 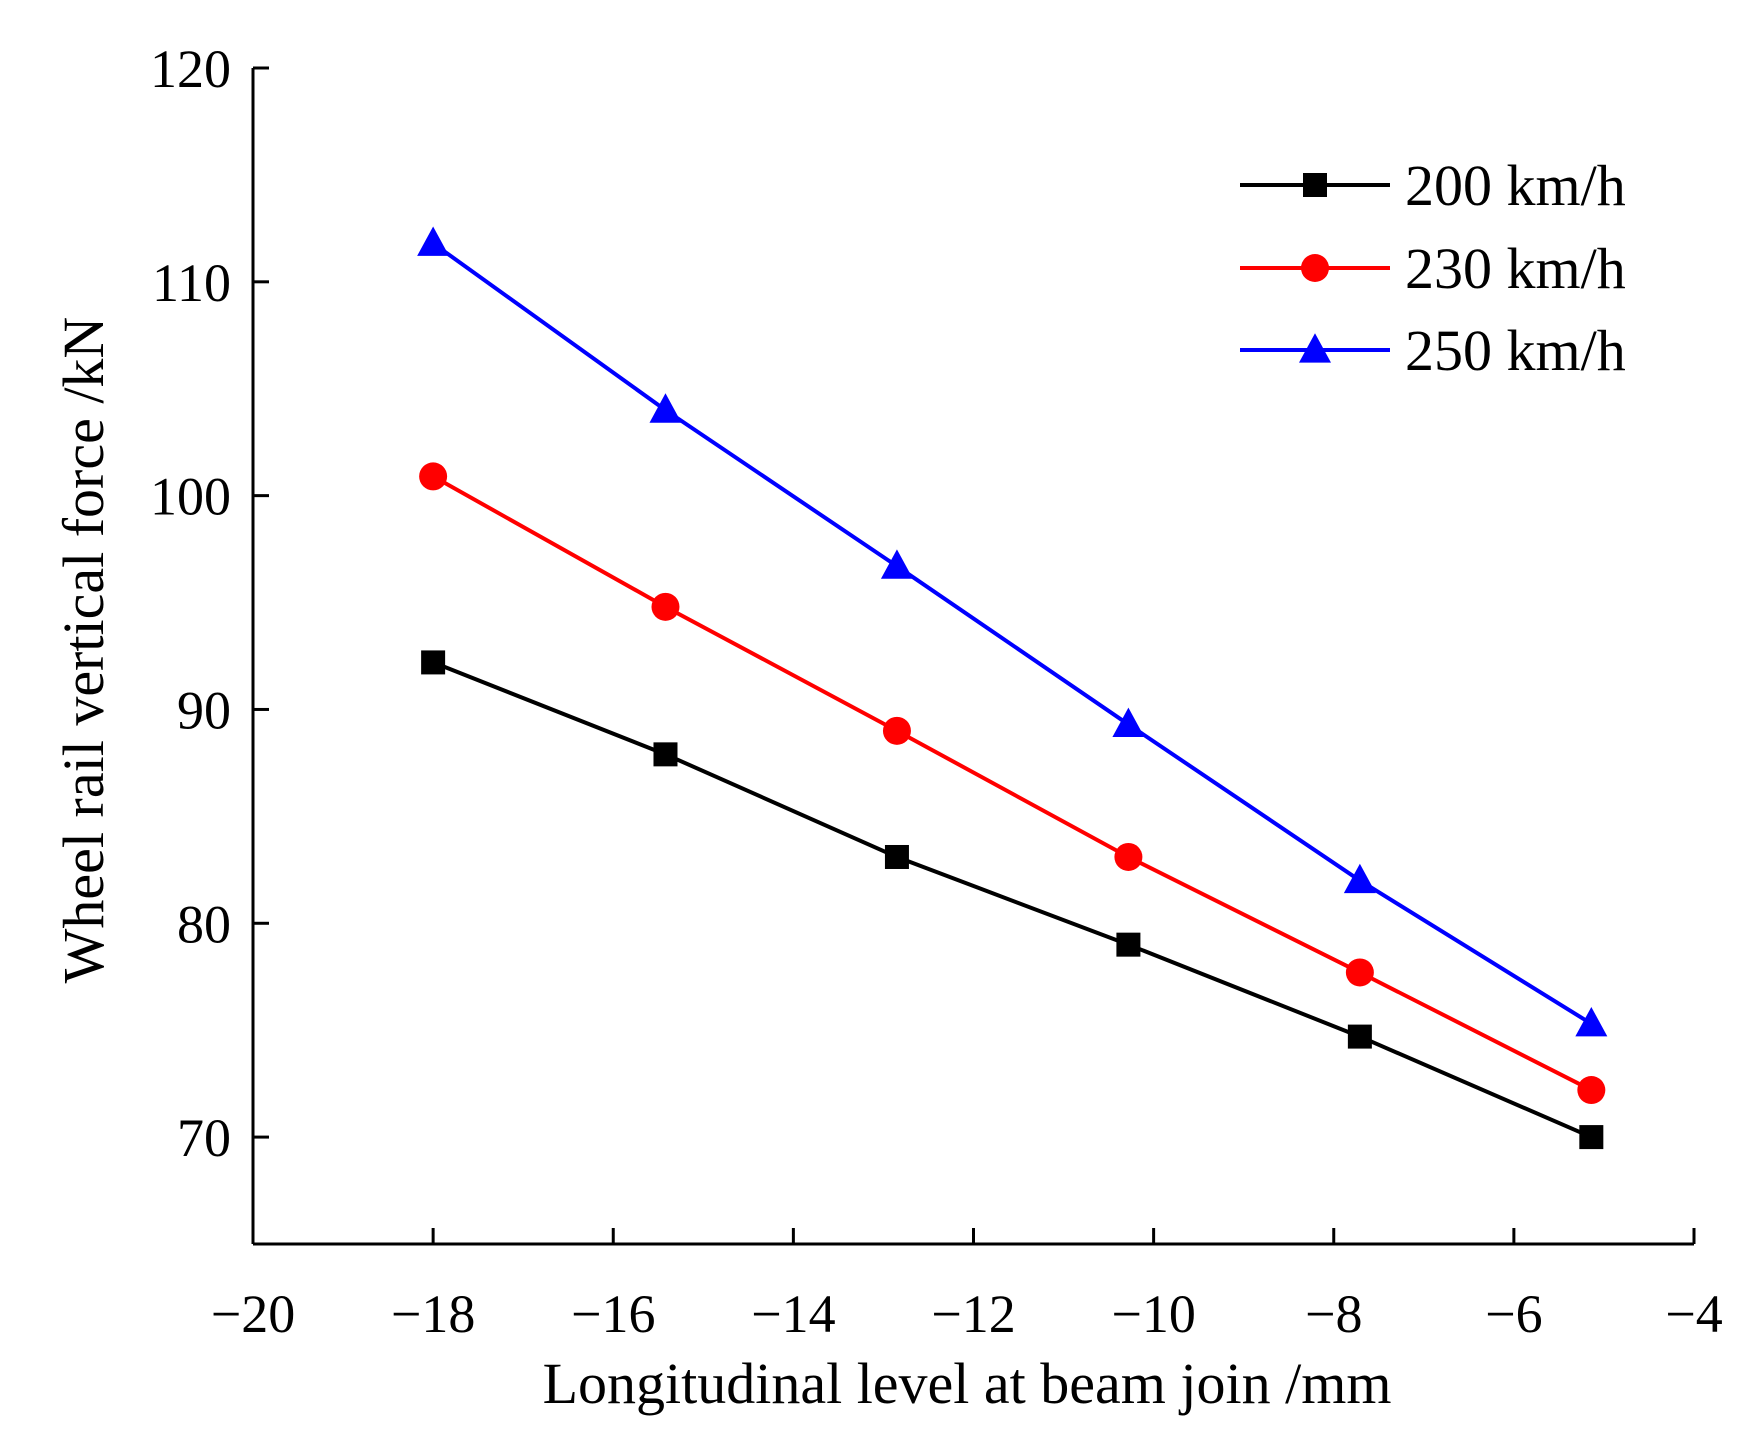 I want to click on y-tick-label: 120, so click(x=190, y=69).